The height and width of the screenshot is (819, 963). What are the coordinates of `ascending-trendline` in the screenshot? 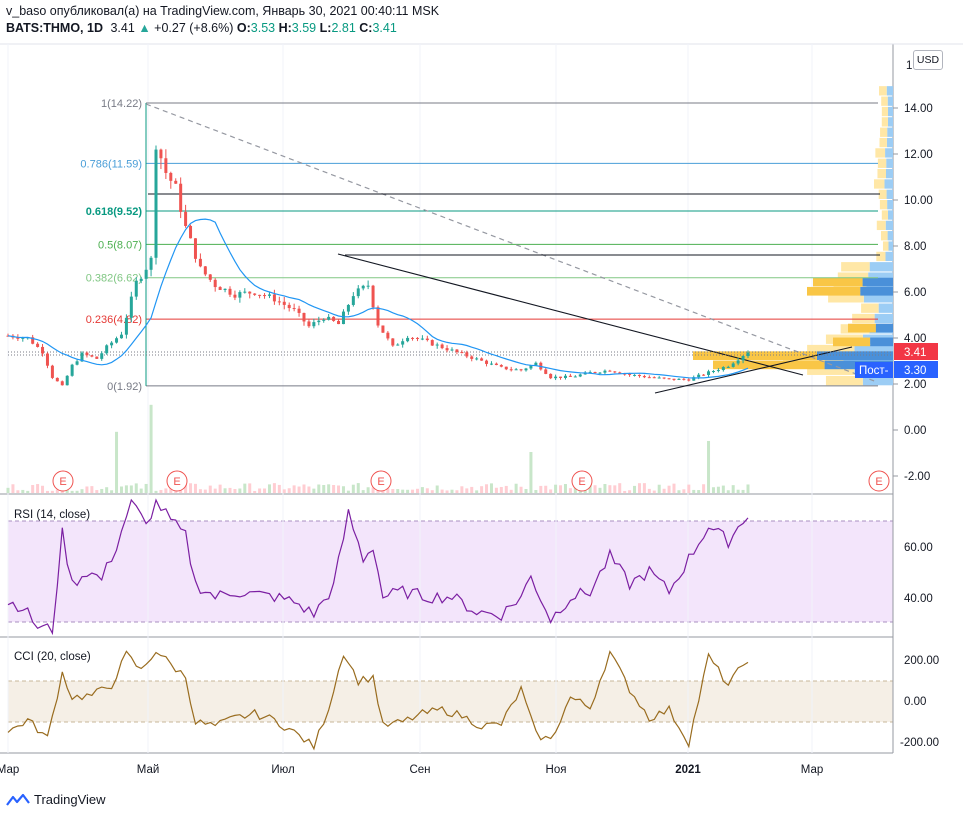 It's located at (753, 370).